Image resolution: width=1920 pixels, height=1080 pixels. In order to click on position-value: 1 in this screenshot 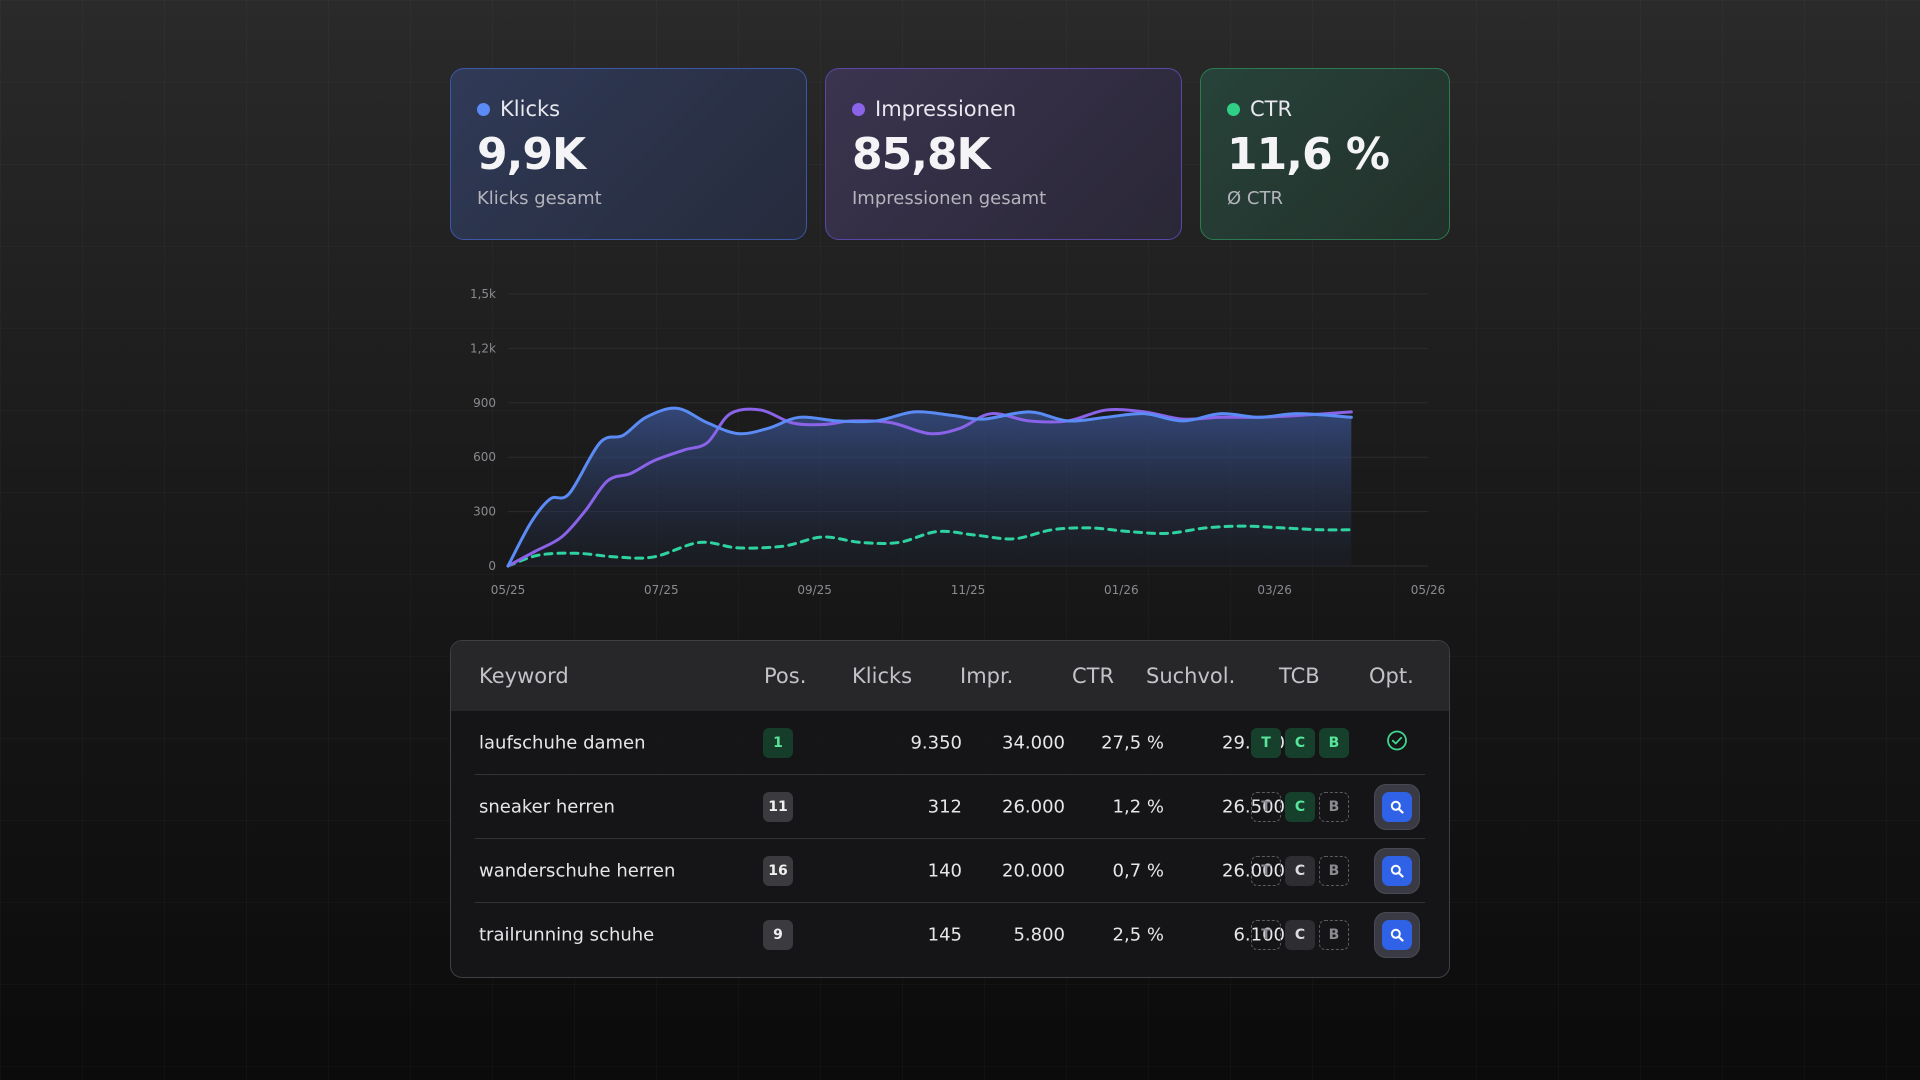, I will do `click(778, 742)`.